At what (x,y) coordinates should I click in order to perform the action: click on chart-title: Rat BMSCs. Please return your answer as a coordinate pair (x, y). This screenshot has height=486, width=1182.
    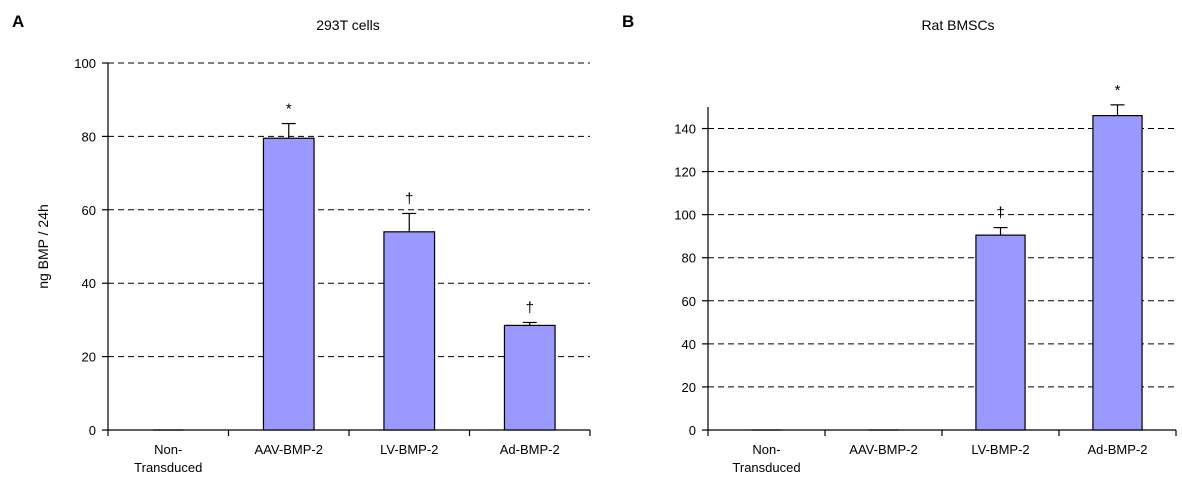
    Looking at the image, I should click on (957, 25).